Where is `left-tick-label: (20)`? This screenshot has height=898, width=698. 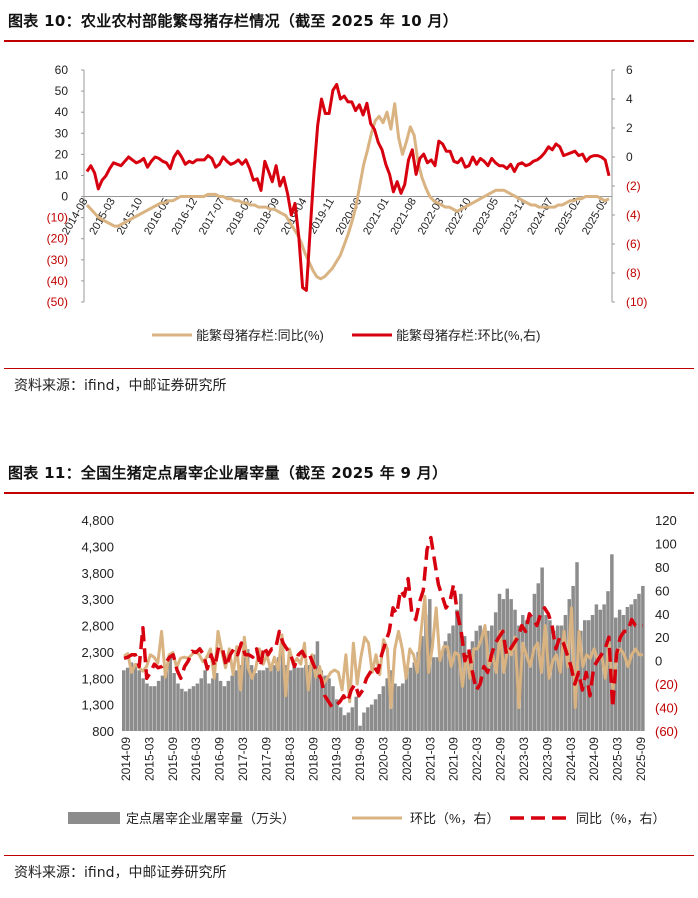
left-tick-label: (20) is located at coordinates (57, 239).